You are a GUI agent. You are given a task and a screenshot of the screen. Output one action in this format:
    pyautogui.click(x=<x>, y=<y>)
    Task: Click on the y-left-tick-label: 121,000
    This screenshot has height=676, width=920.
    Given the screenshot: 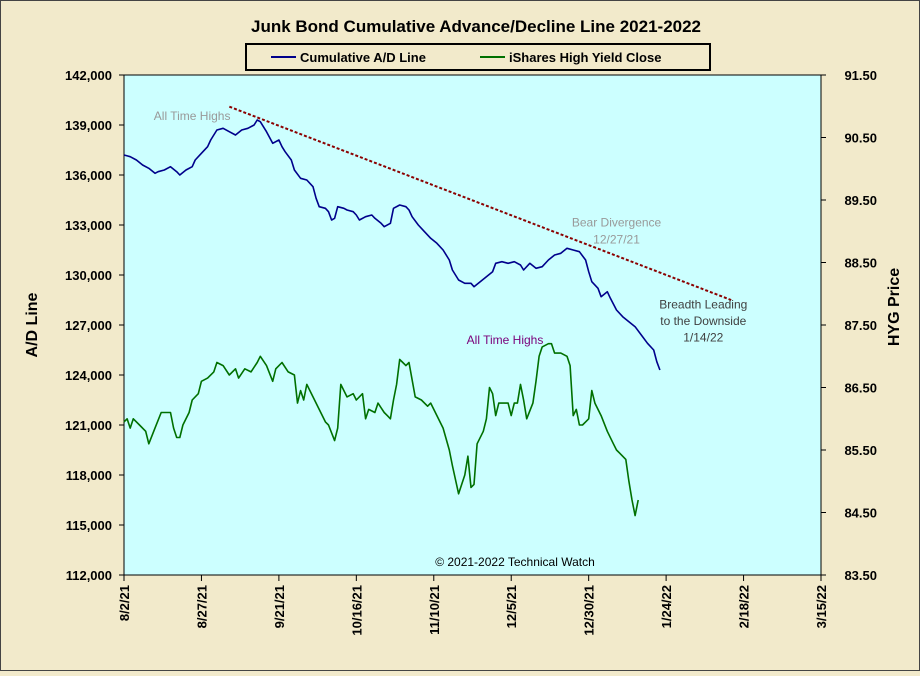 What is the action you would take?
    pyautogui.click(x=88, y=425)
    